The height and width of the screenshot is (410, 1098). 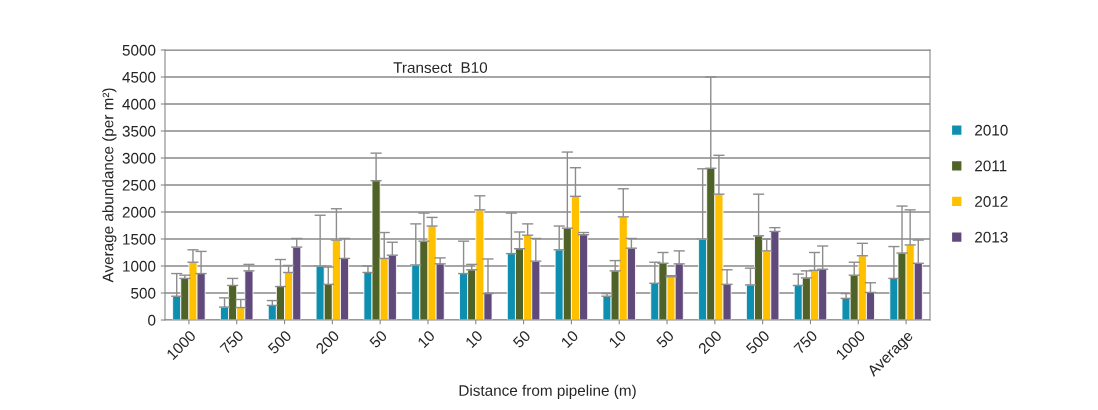 What do you see at coordinates (139, 131) in the screenshot?
I see `y-tick-label: 3500` at bounding box center [139, 131].